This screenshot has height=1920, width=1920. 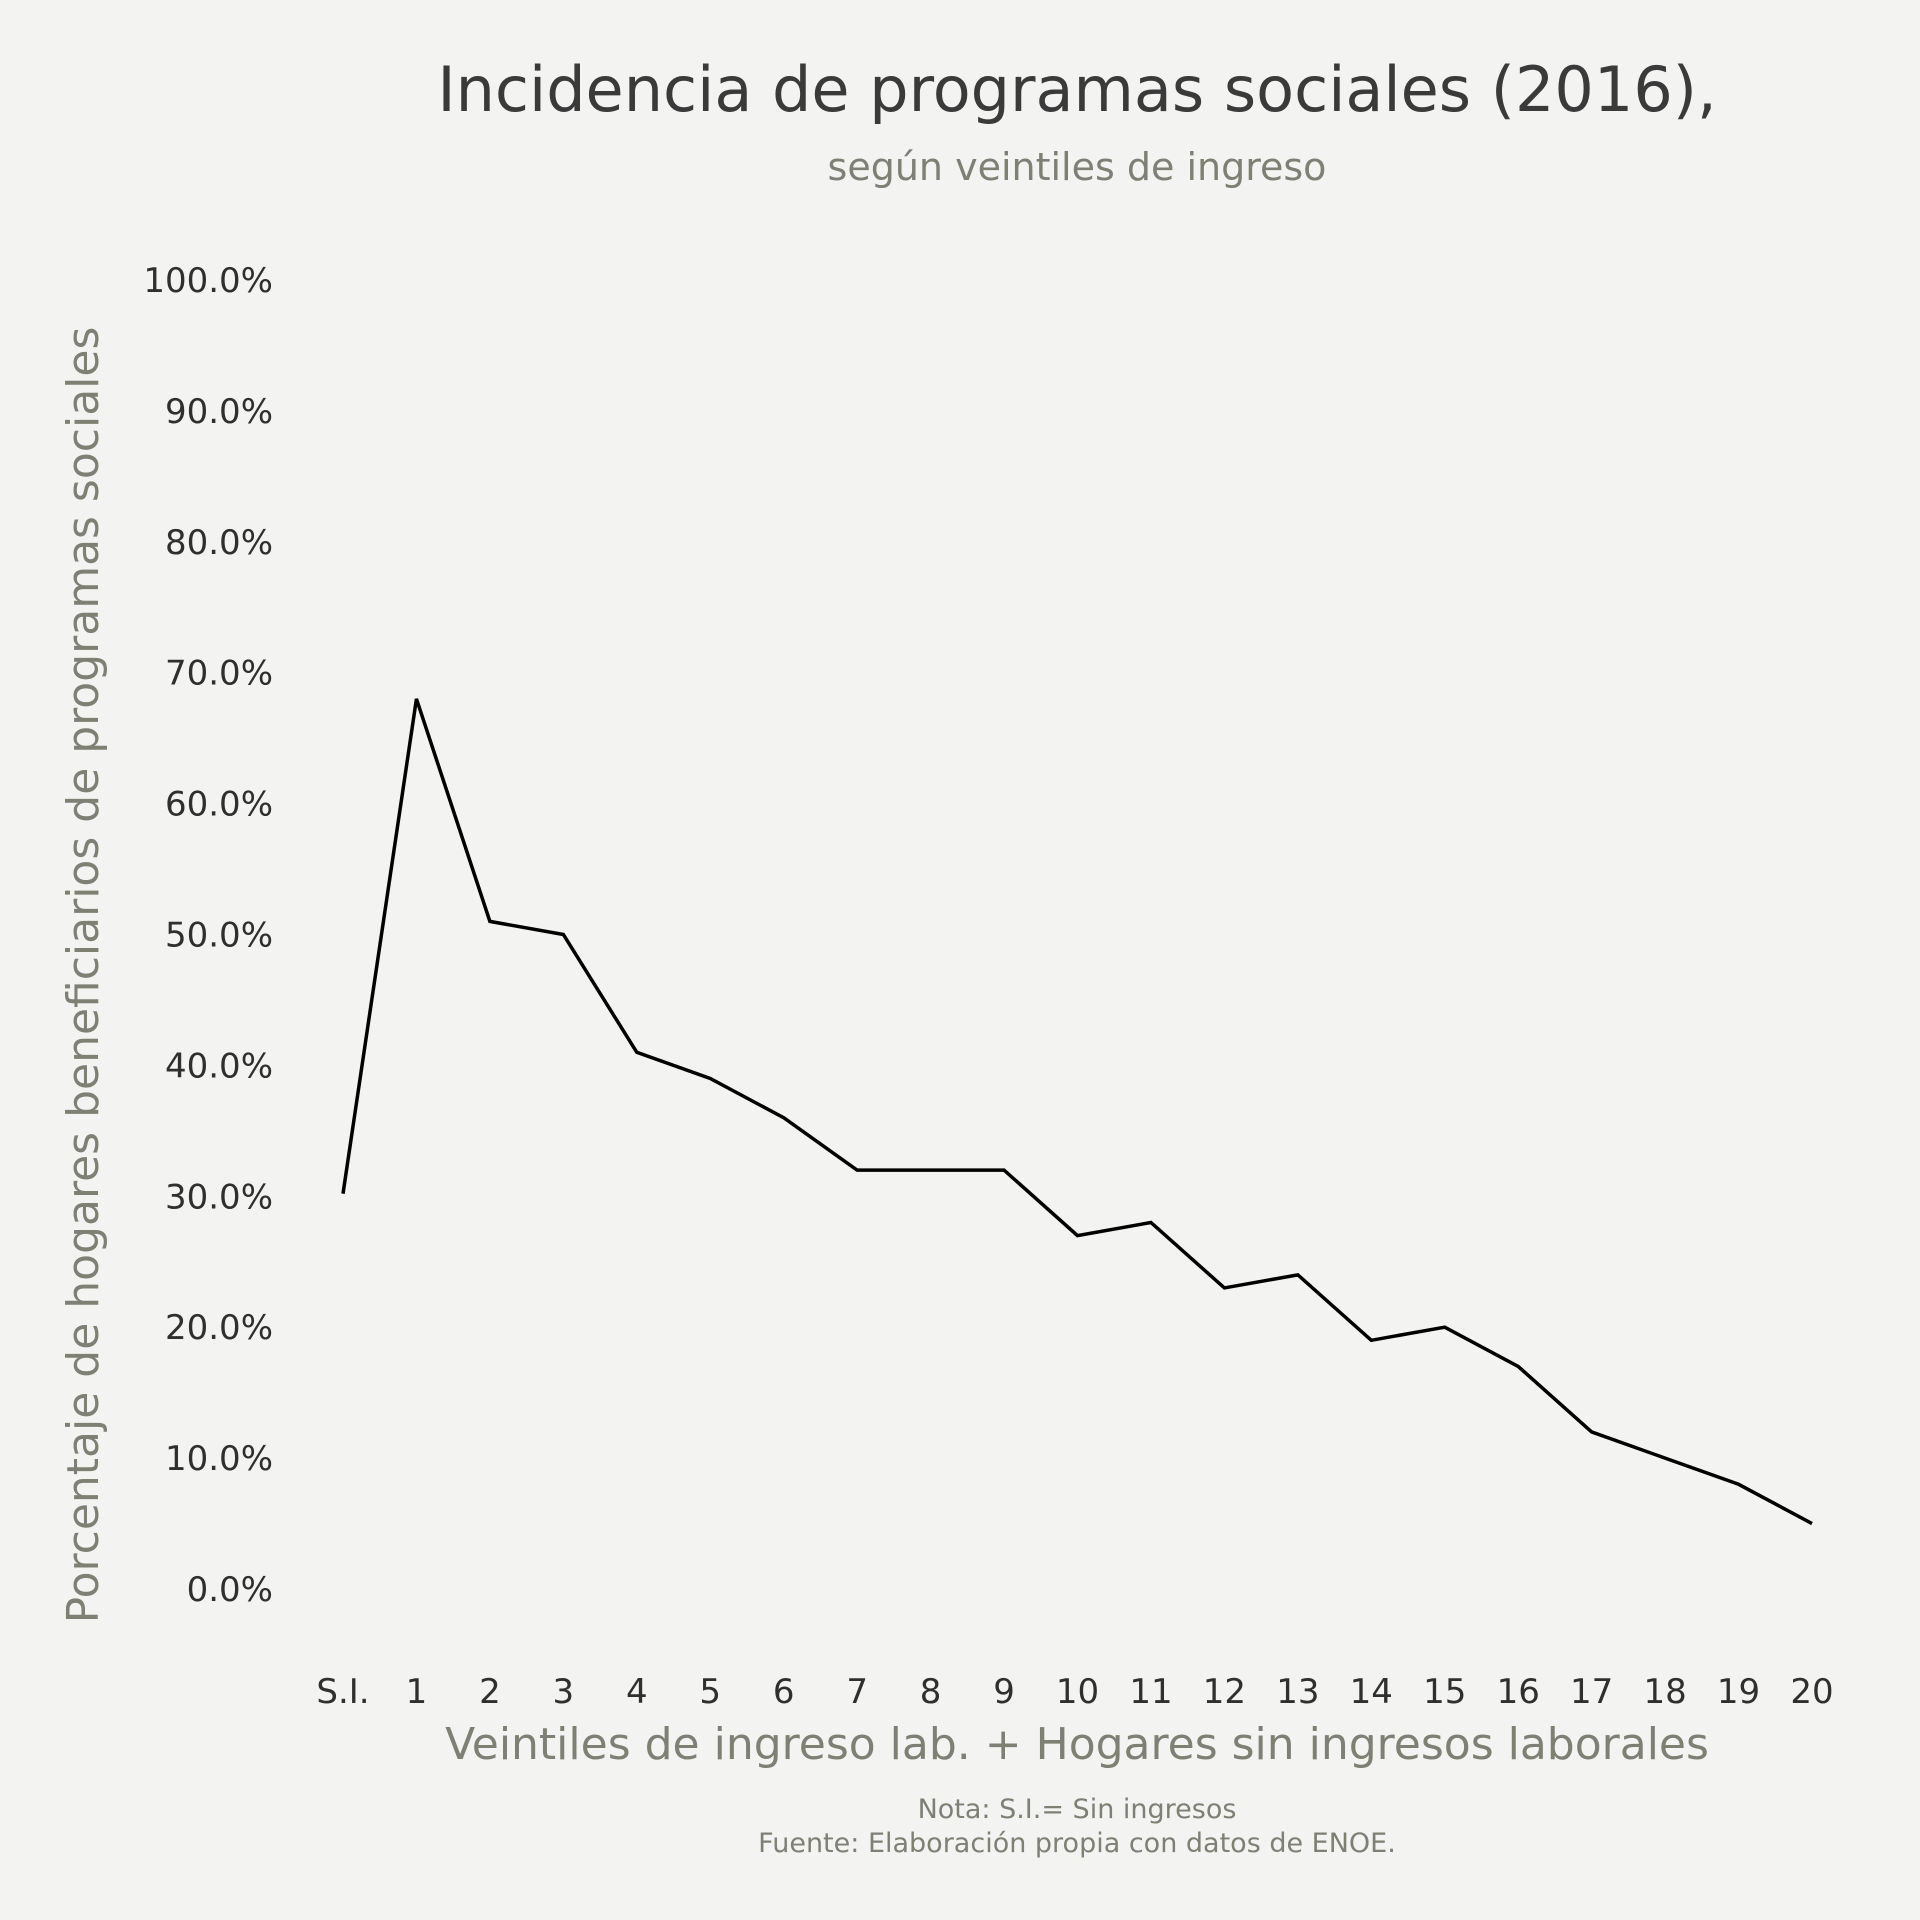 I want to click on y-tick-label: 40.0%, so click(x=219, y=1066).